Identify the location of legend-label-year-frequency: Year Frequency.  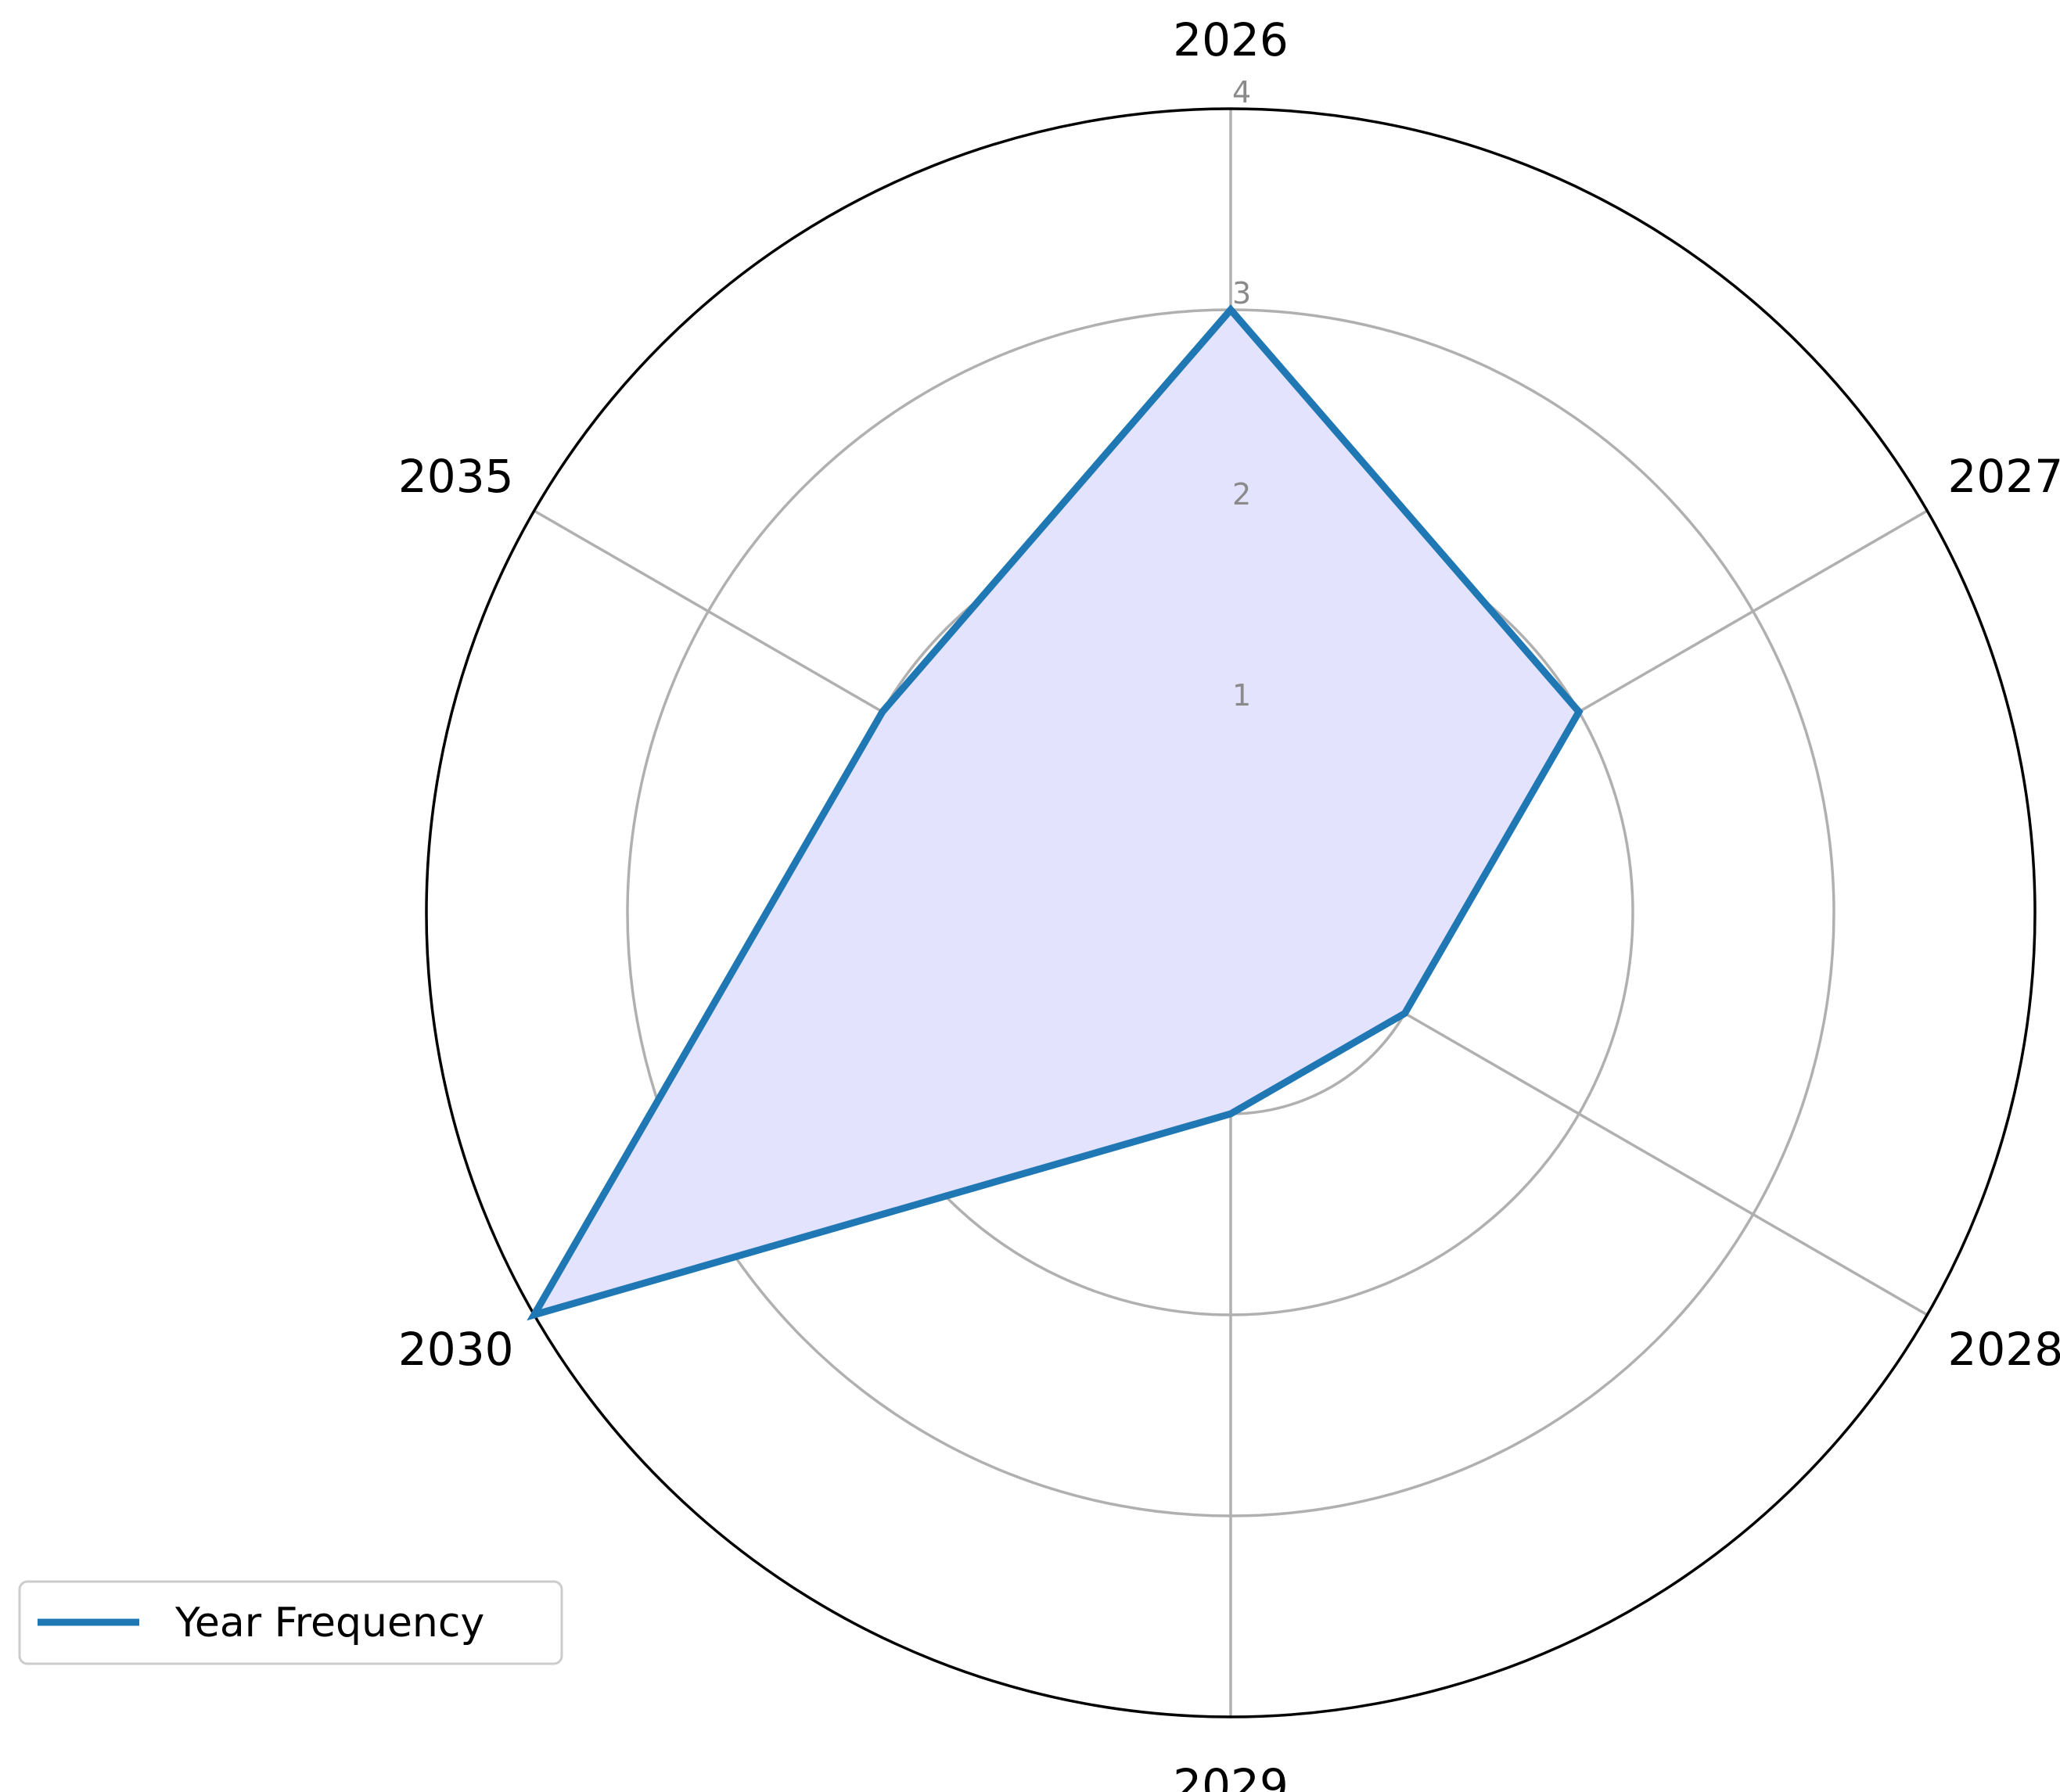
(329, 1623).